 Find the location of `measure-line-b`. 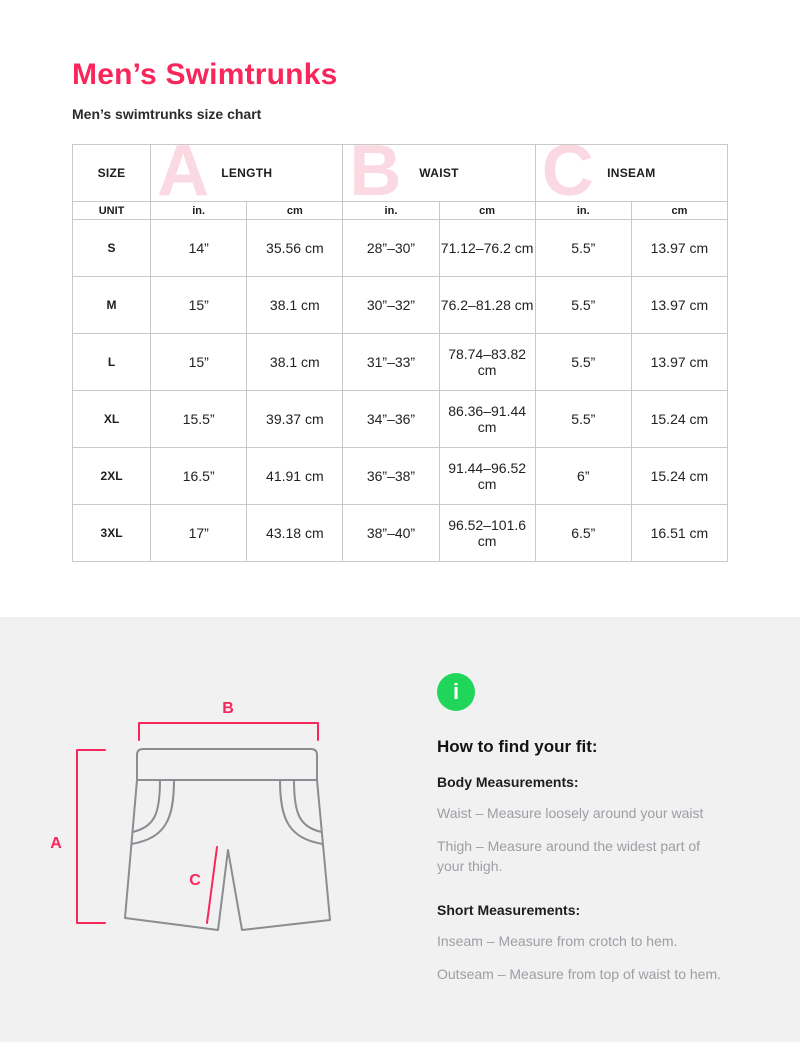

measure-line-b is located at coordinates (228, 731).